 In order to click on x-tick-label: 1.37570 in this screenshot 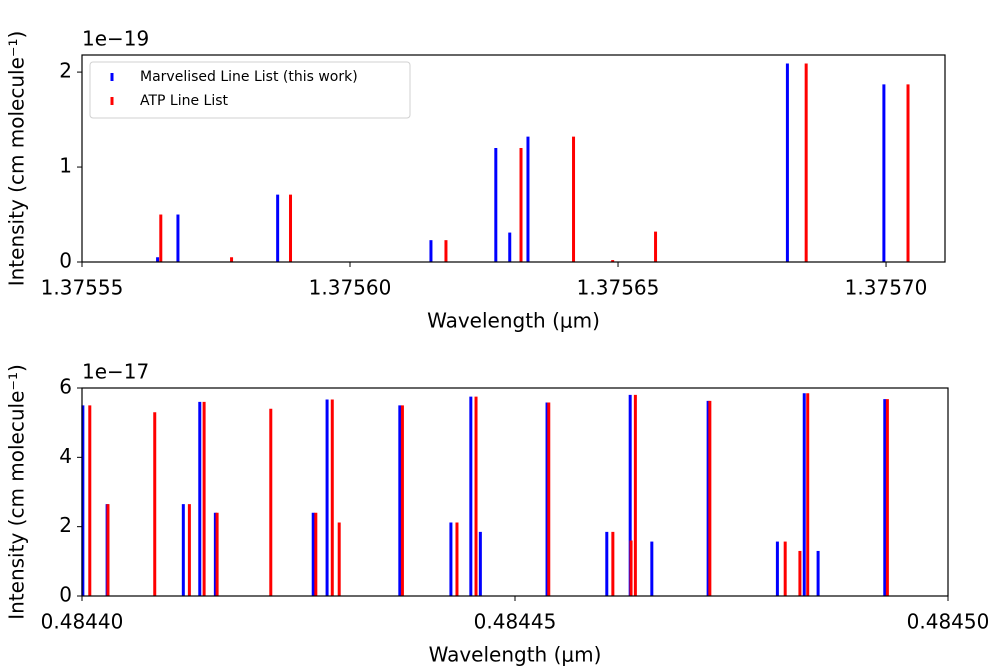, I will do `click(886, 288)`.